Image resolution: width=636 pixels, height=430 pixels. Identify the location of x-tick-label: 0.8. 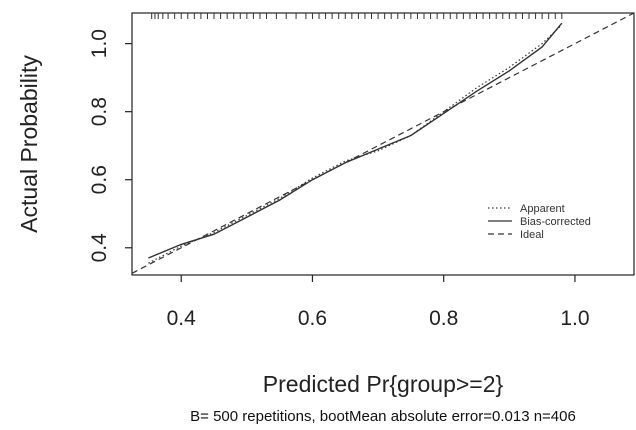
(443, 318).